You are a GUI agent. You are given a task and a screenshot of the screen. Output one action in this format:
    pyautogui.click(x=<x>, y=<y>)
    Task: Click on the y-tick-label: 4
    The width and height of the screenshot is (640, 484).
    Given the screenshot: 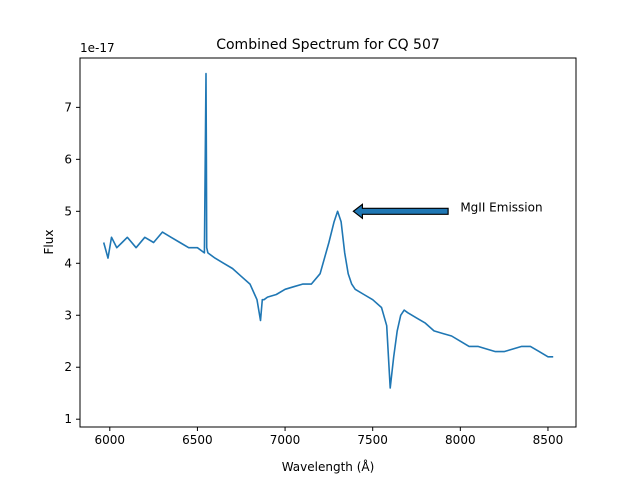 What is the action you would take?
    pyautogui.click(x=68, y=263)
    